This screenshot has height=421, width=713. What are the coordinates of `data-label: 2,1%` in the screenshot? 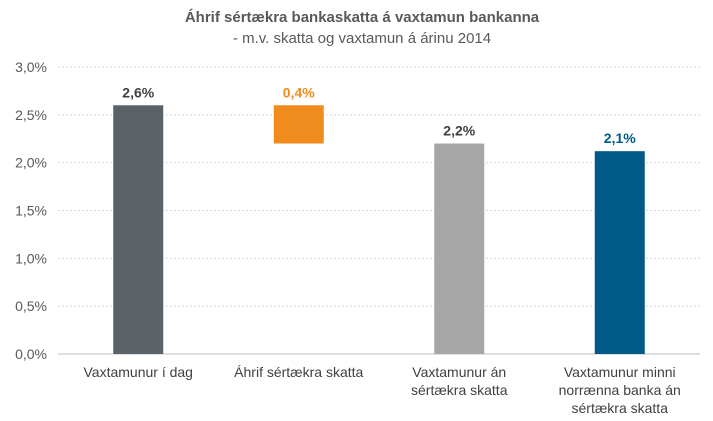 It's located at (620, 138).